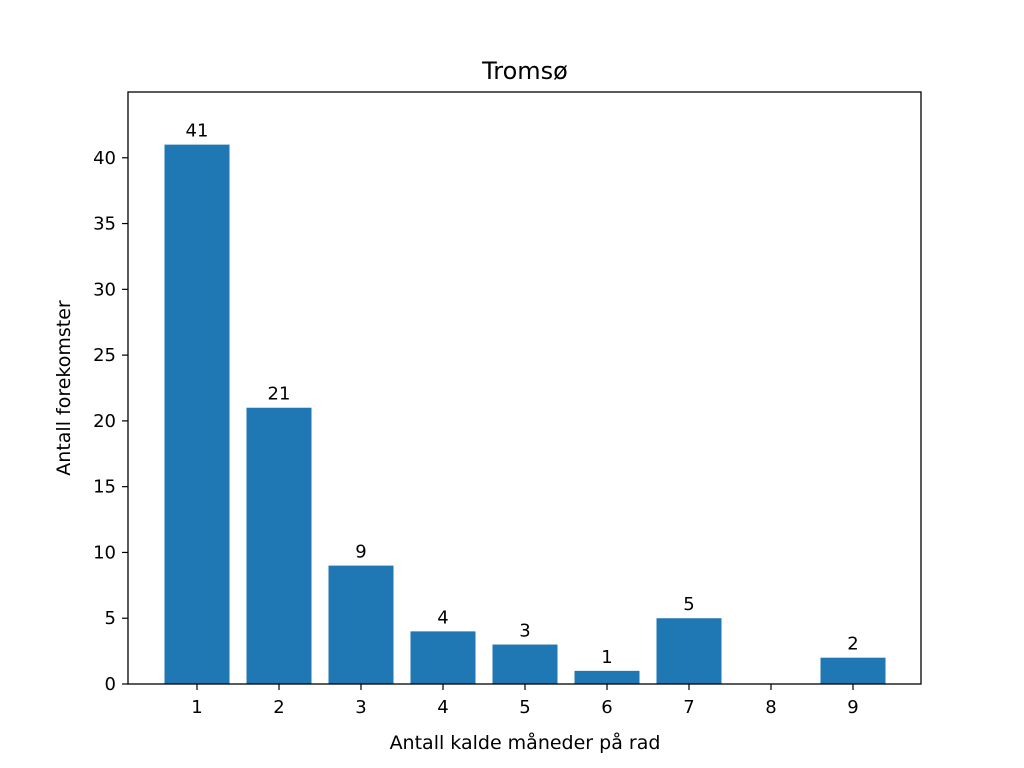 Image resolution: width=1024 pixels, height=768 pixels. What do you see at coordinates (104, 289) in the screenshot?
I see `y-tick-label: 30` at bounding box center [104, 289].